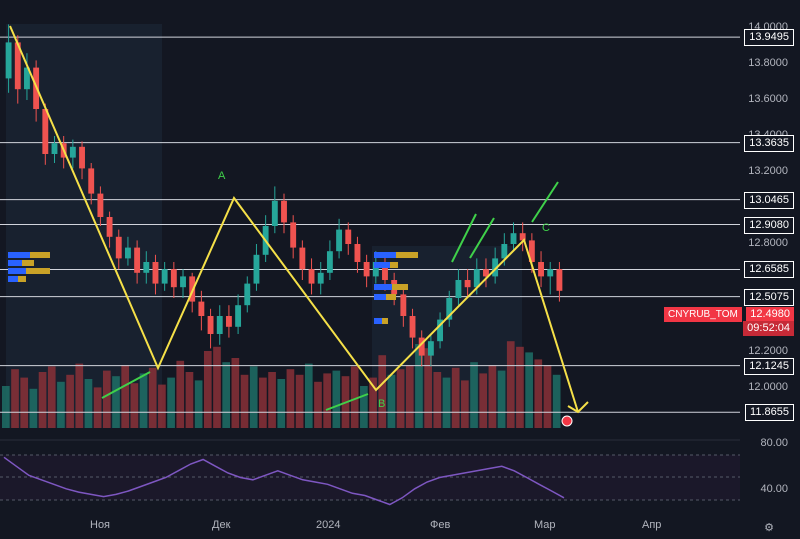 This screenshot has width=800, height=539. I want to click on settings-icon: ⚙, so click(769, 528).